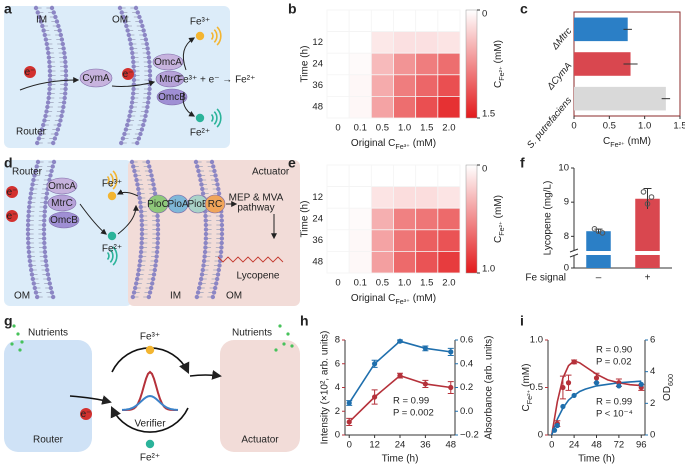  Describe the element at coordinates (150, 444) in the screenshot. I see `ion` at that location.